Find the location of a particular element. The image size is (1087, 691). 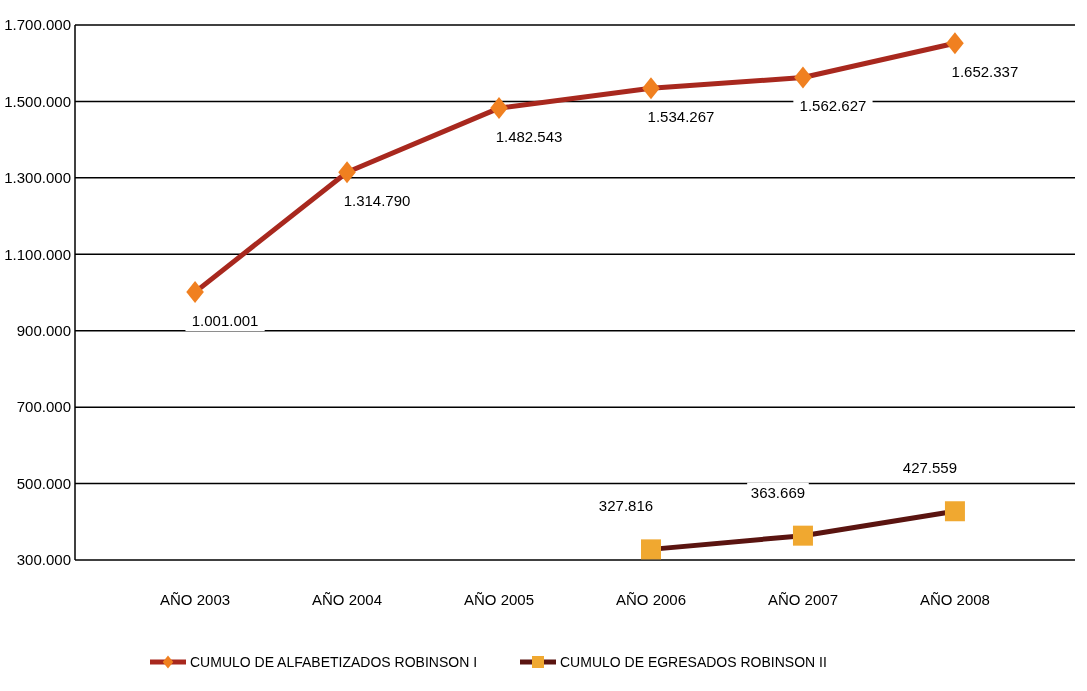

data-label: 1.652.337 is located at coordinates (985, 72).